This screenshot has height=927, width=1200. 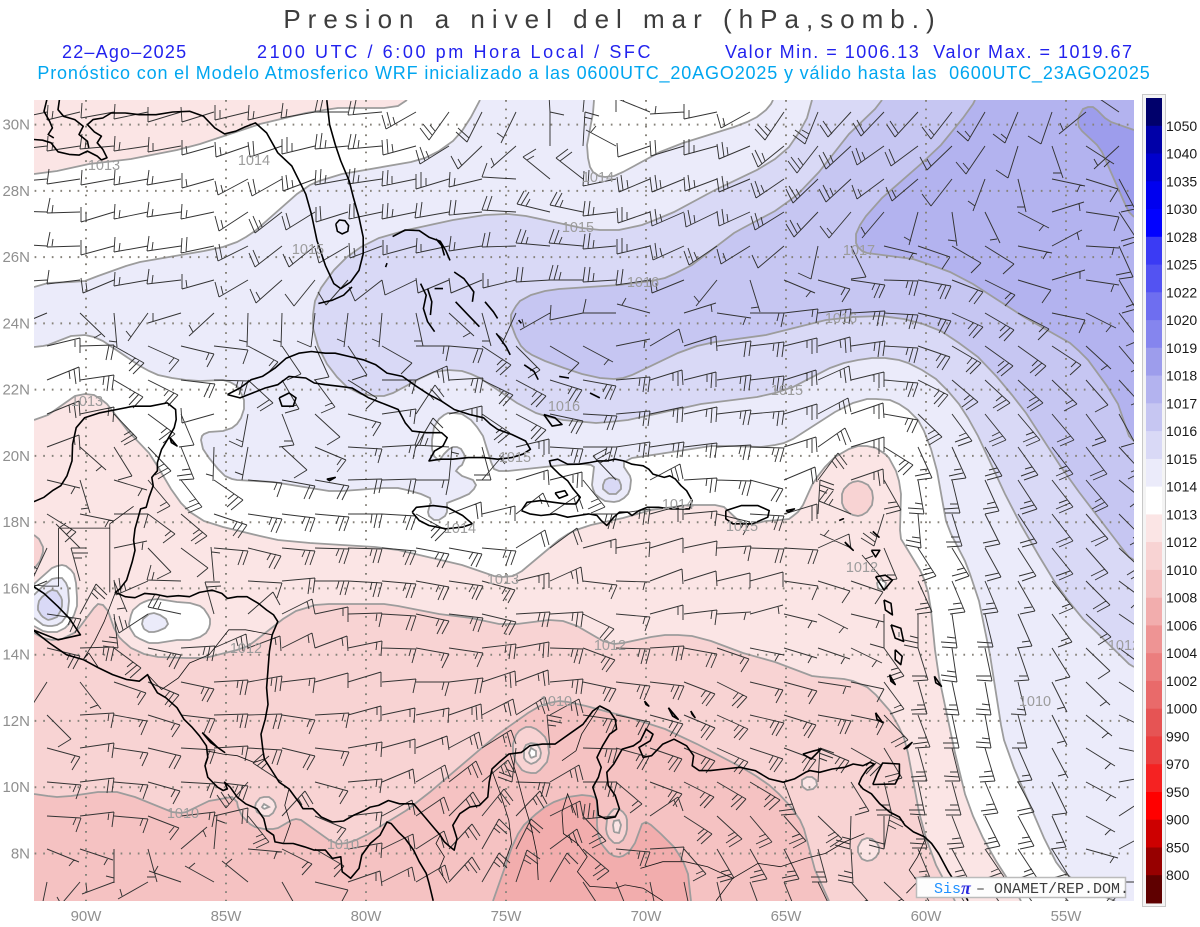 I want to click on svg-text: 1040, so click(x=1181, y=154).